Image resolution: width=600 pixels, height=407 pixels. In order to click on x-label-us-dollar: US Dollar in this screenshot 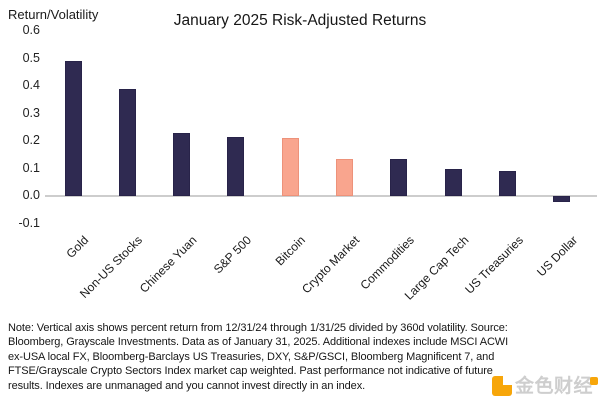, I will do `click(556, 256)`.